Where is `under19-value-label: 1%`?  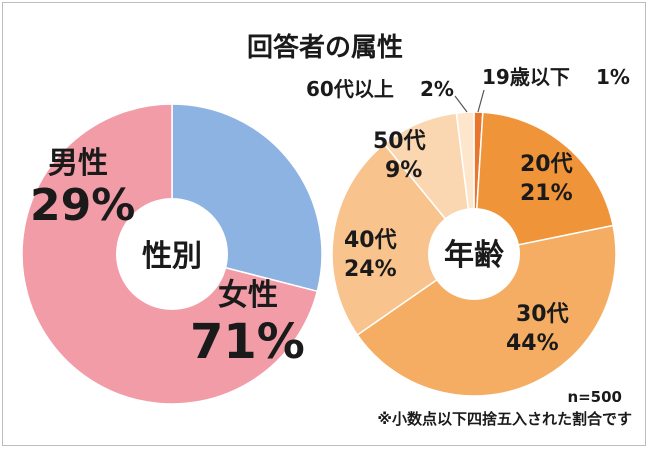
under19-value-label: 1% is located at coordinates (613, 77).